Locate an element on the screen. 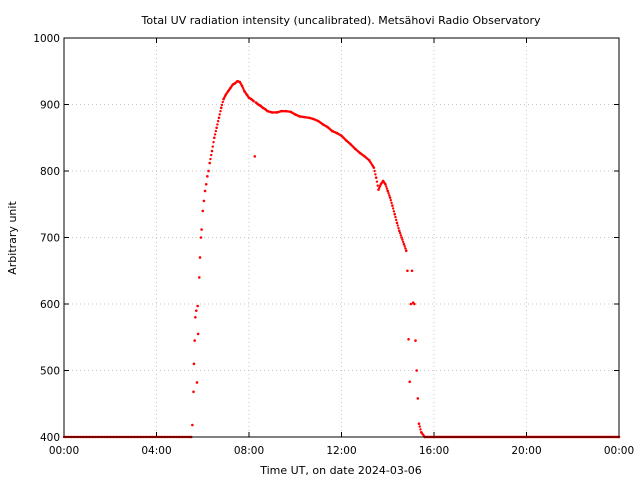  x-tick-label: 04:00 is located at coordinates (156, 451).